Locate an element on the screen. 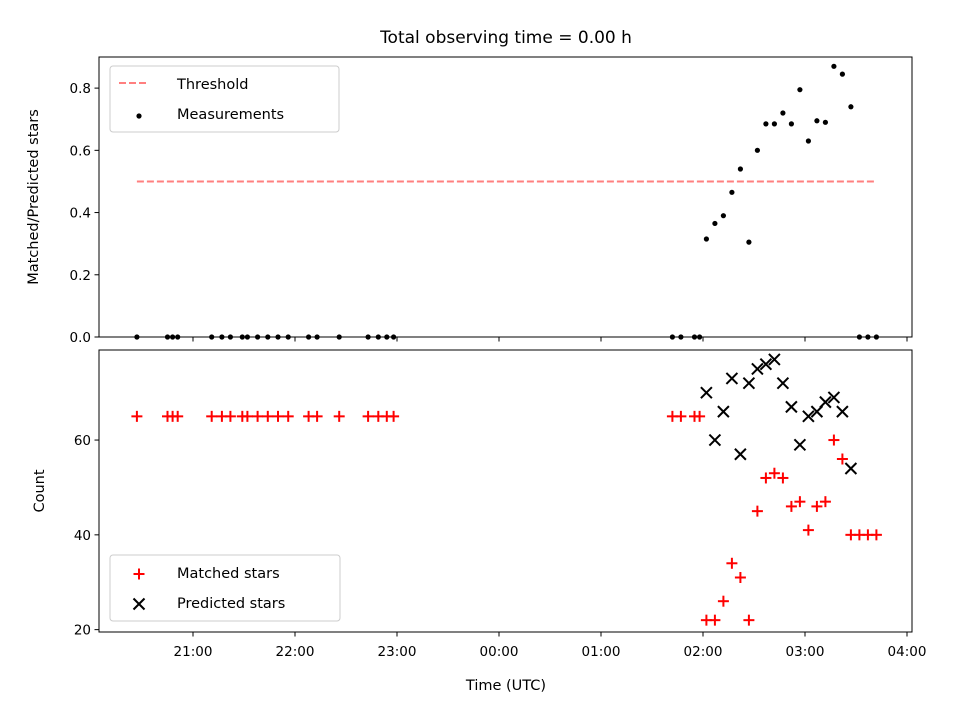  legend-predicted-stars-label: Predicted stars is located at coordinates (231, 604).